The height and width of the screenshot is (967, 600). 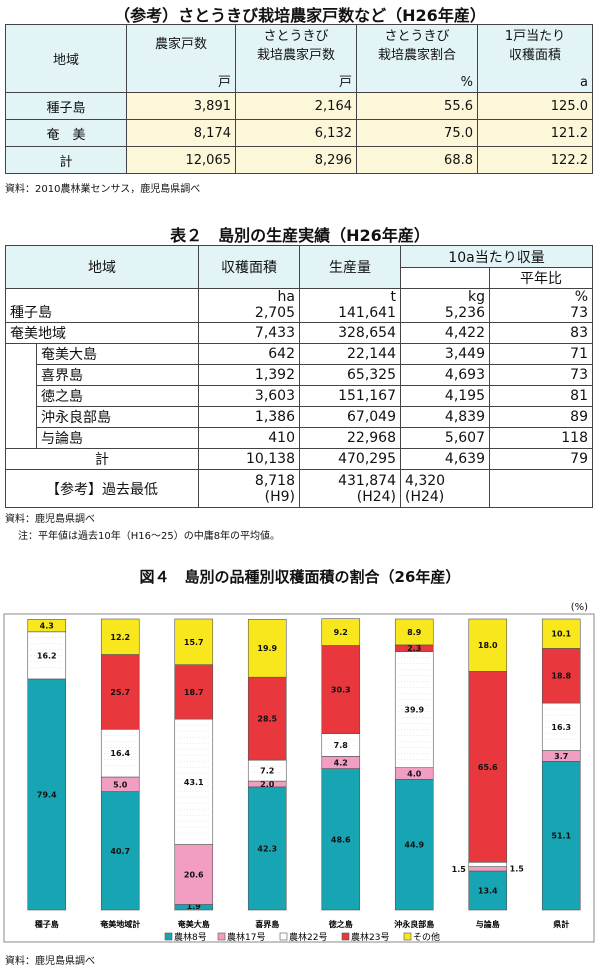 I want to click on data-label: 40.7, so click(x=120, y=851).